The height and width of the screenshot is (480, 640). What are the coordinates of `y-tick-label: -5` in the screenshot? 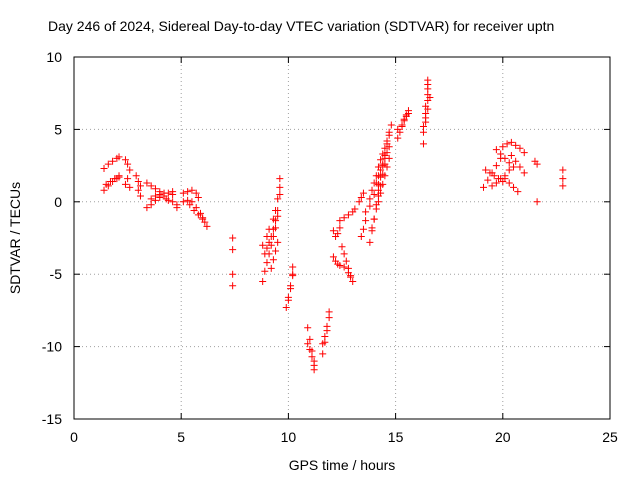 It's located at (56, 274).